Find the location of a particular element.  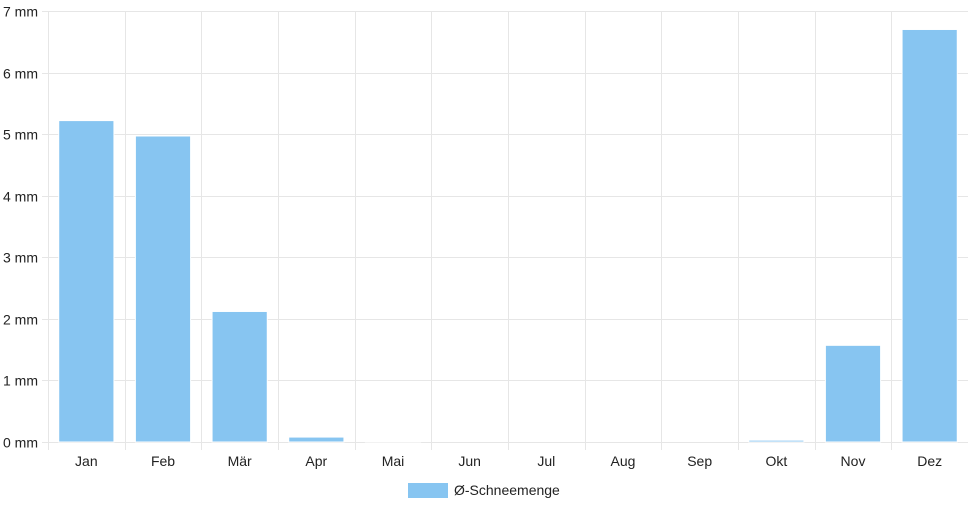

legend: Ø-Schneemenge is located at coordinates (484, 490).